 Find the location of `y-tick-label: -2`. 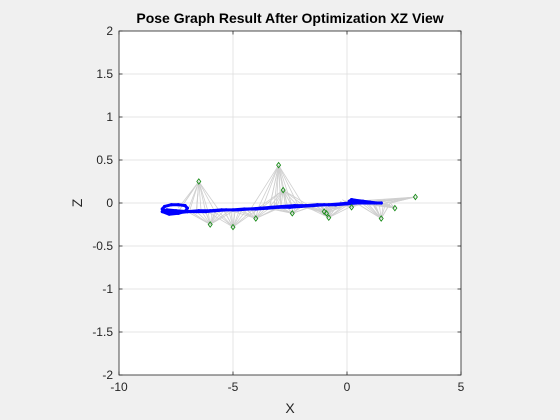

y-tick-label: -2 is located at coordinates (107, 375).